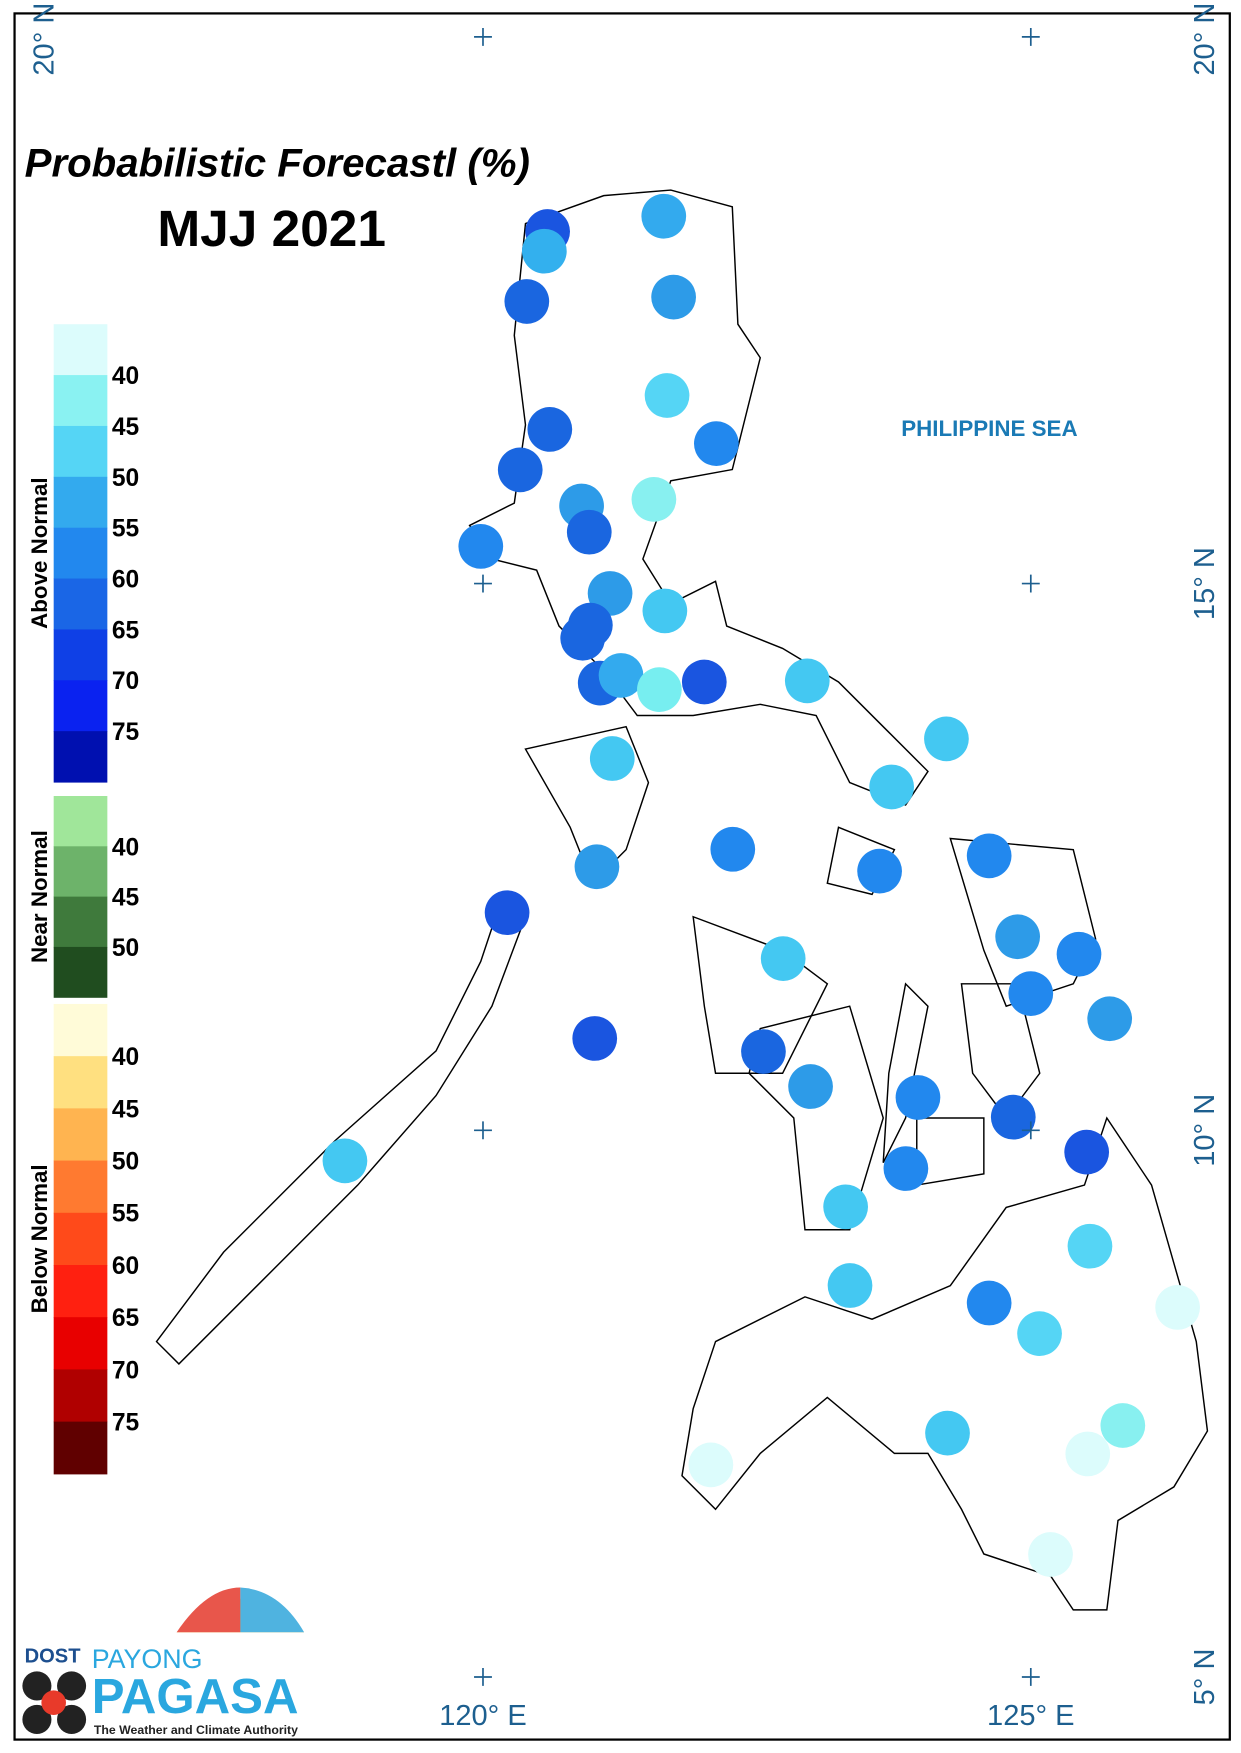  What do you see at coordinates (989, 428) in the screenshot?
I see `sea-label: PHILIPPINE SEA` at bounding box center [989, 428].